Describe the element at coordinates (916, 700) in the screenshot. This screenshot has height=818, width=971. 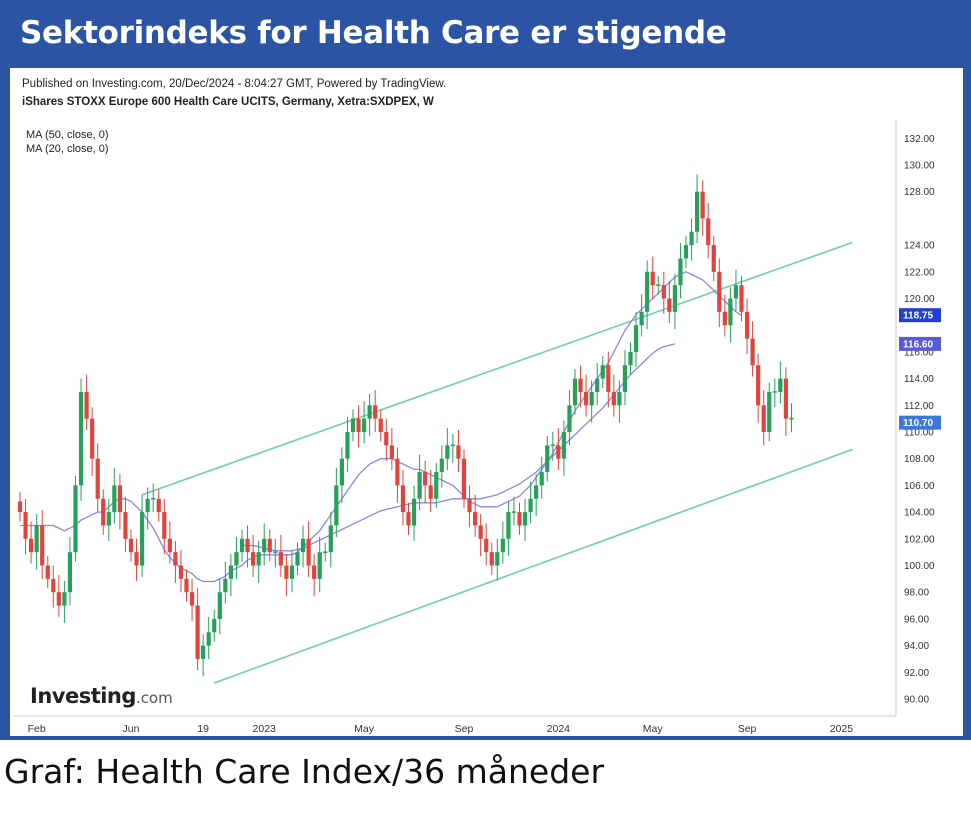
I see `y-tick-label: 90.00` at that location.